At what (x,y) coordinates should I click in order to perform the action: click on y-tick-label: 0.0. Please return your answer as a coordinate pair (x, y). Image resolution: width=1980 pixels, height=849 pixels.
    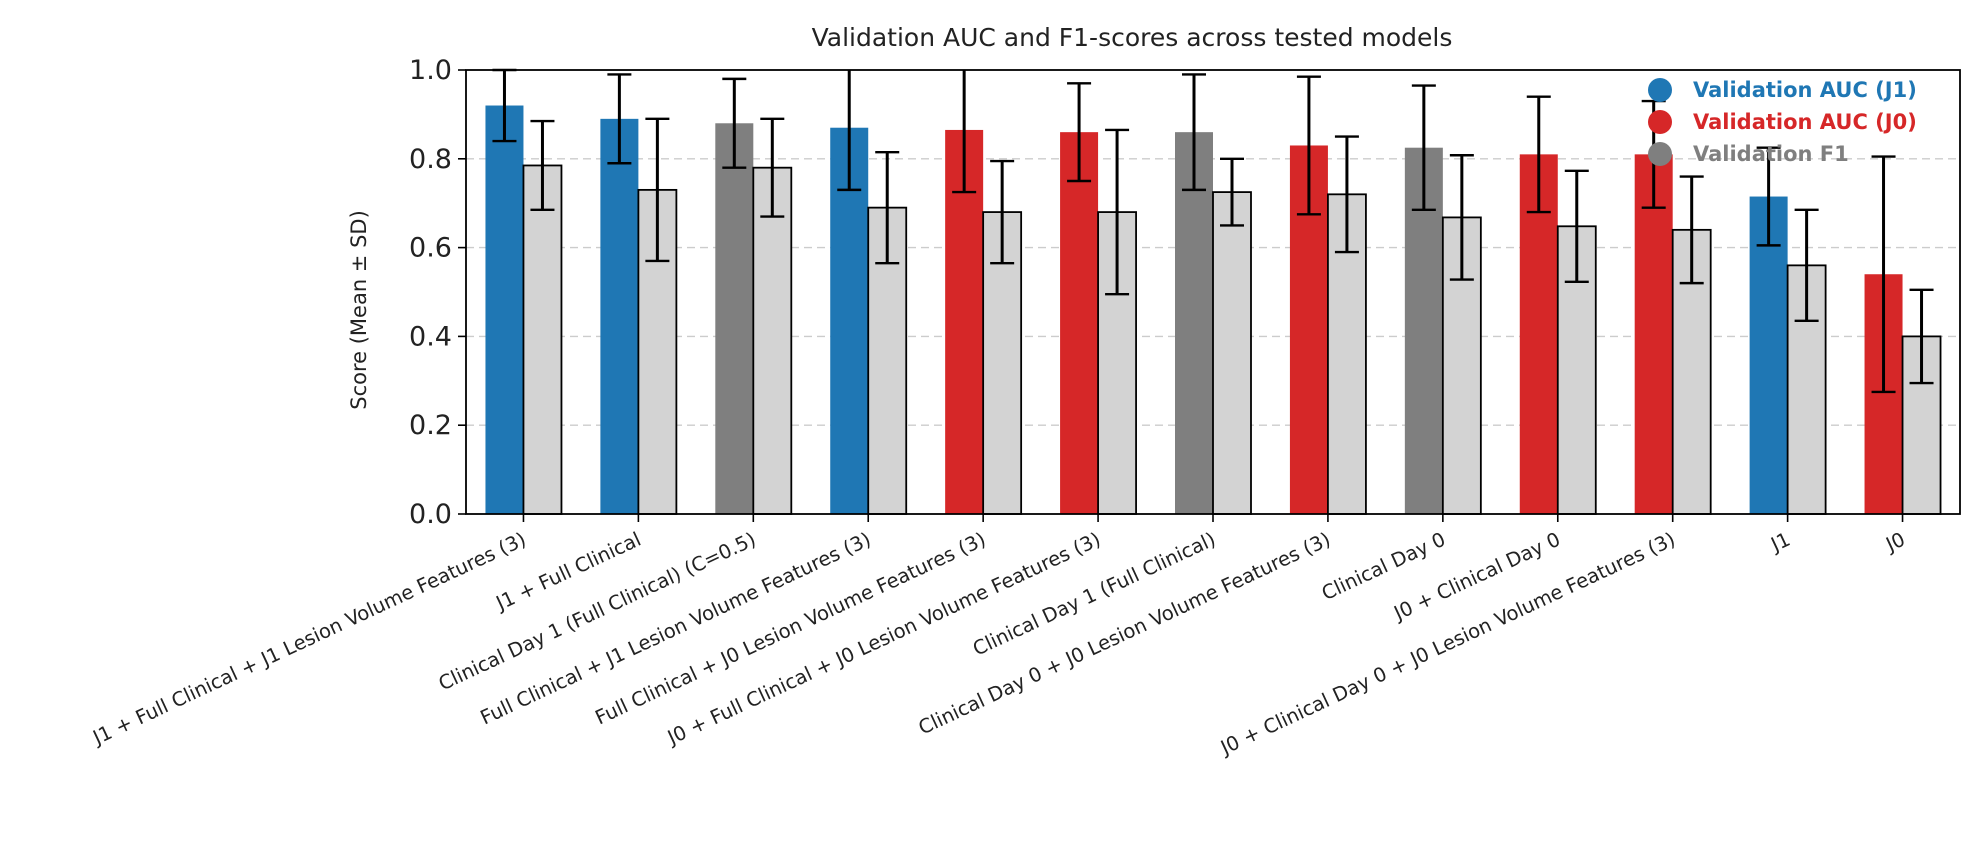
    Looking at the image, I should click on (430, 514).